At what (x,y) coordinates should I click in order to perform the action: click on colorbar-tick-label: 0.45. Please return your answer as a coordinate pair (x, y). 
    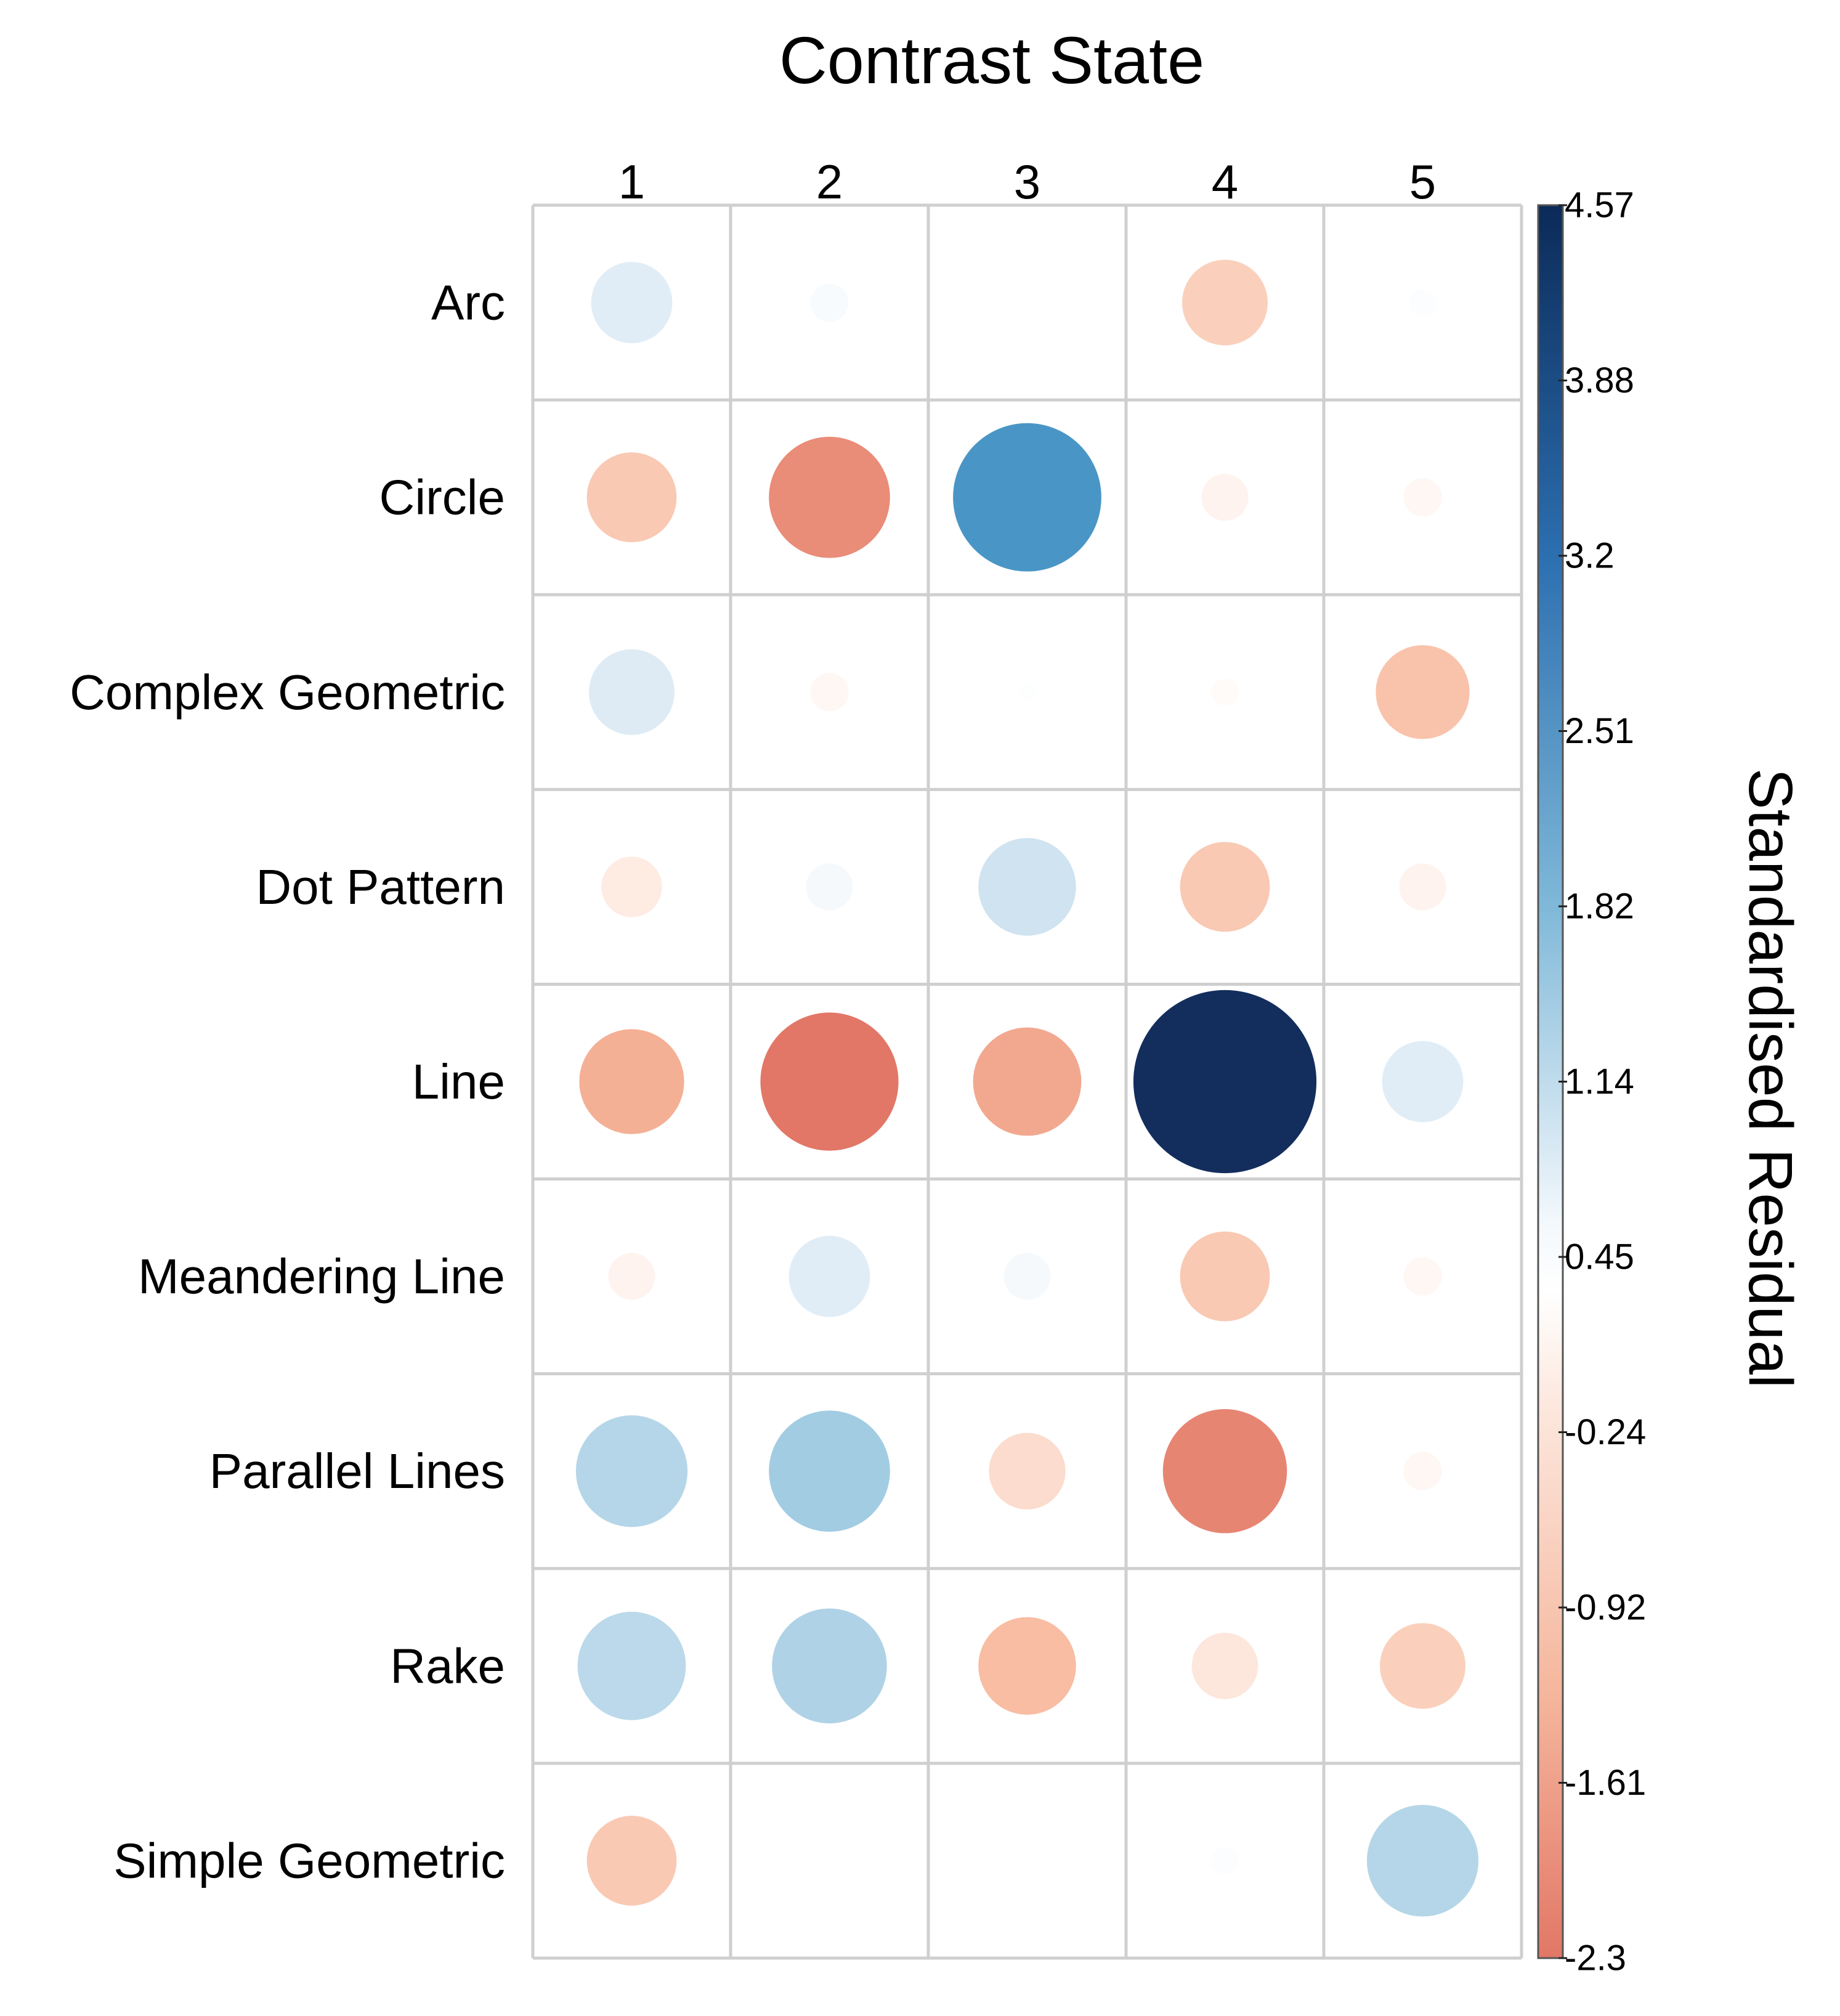
    Looking at the image, I should click on (1599, 1257).